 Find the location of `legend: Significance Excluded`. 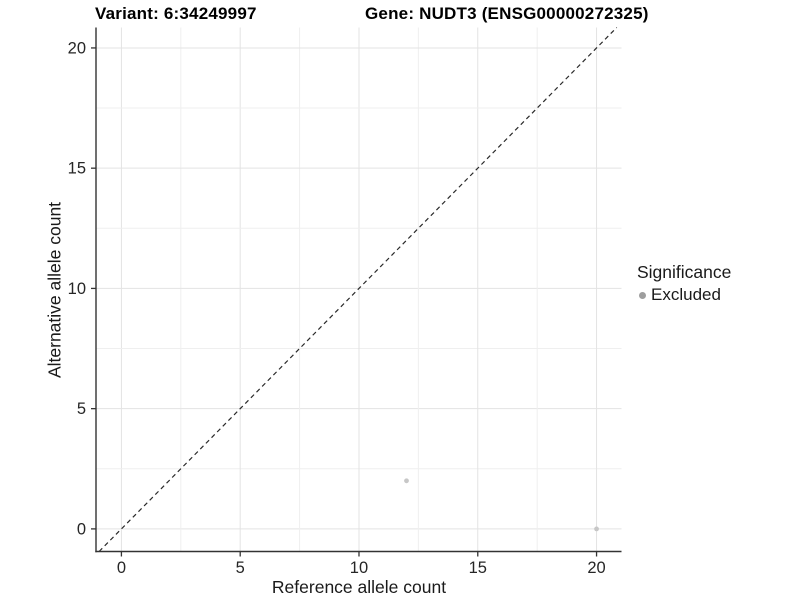

legend: Significance Excluded is located at coordinates (684, 283).